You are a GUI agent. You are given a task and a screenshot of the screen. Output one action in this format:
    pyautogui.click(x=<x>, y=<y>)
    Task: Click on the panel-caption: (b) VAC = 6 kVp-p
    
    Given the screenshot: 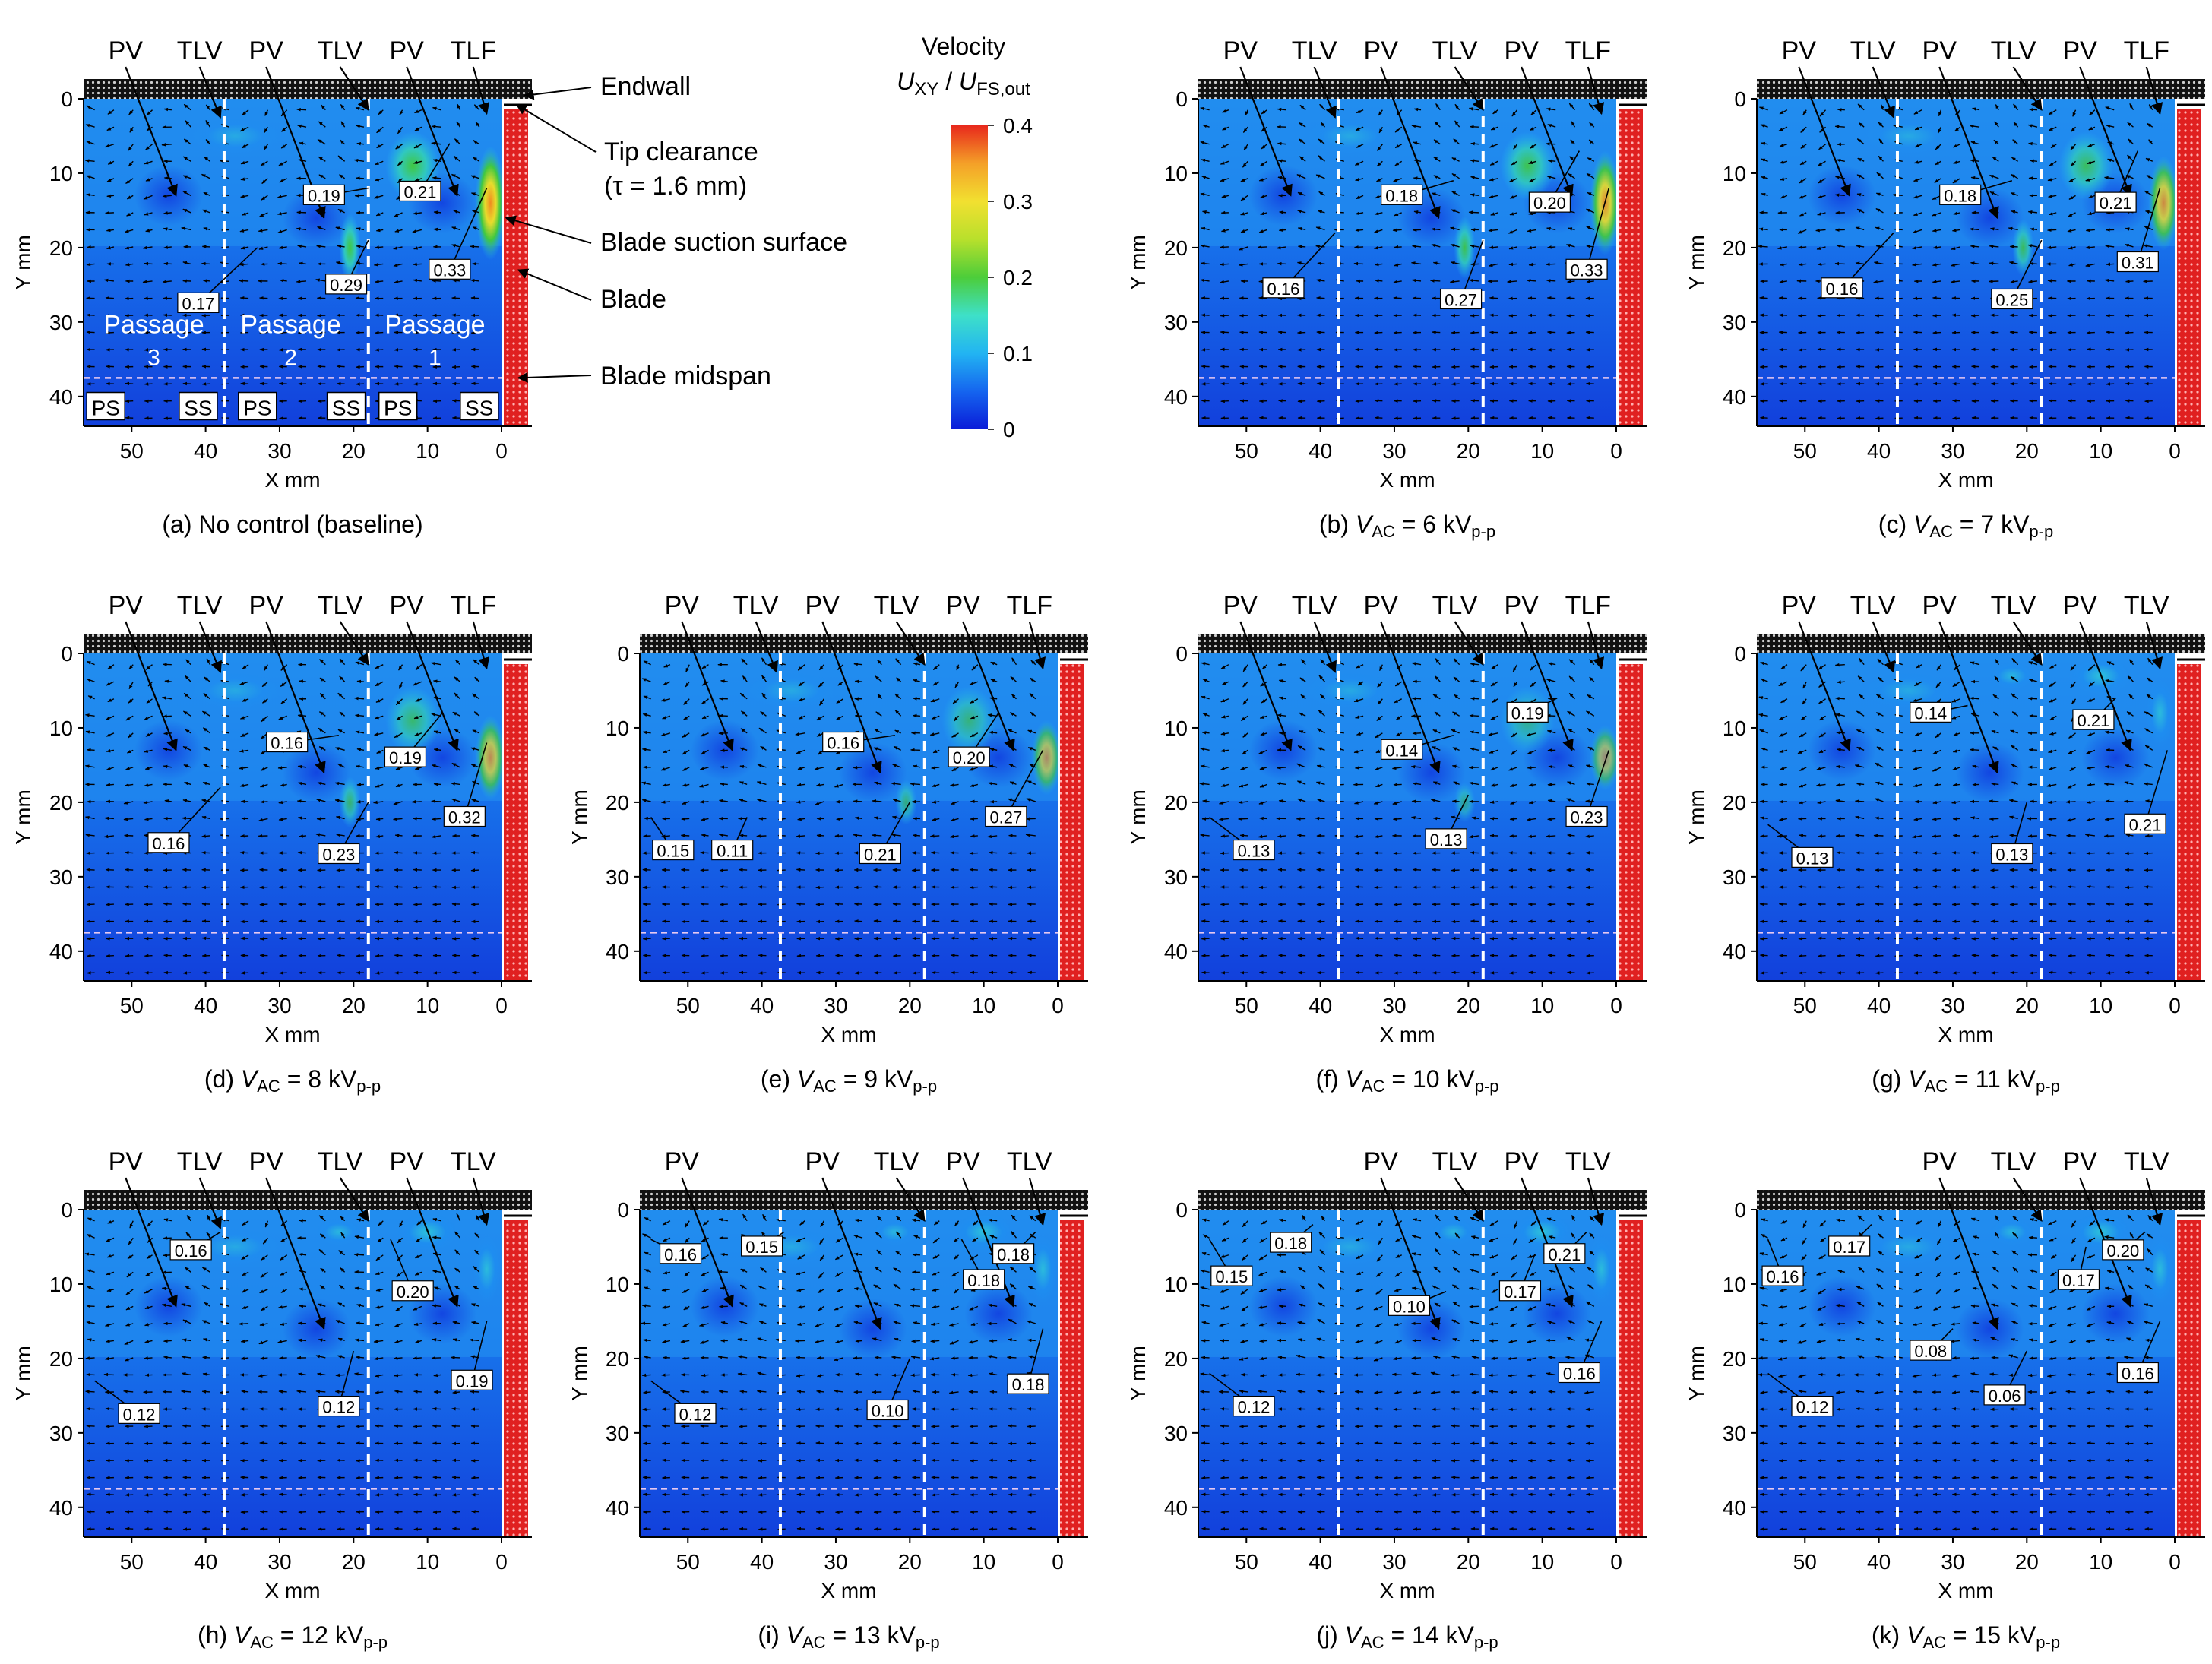 What is the action you would take?
    pyautogui.click(x=1407, y=526)
    